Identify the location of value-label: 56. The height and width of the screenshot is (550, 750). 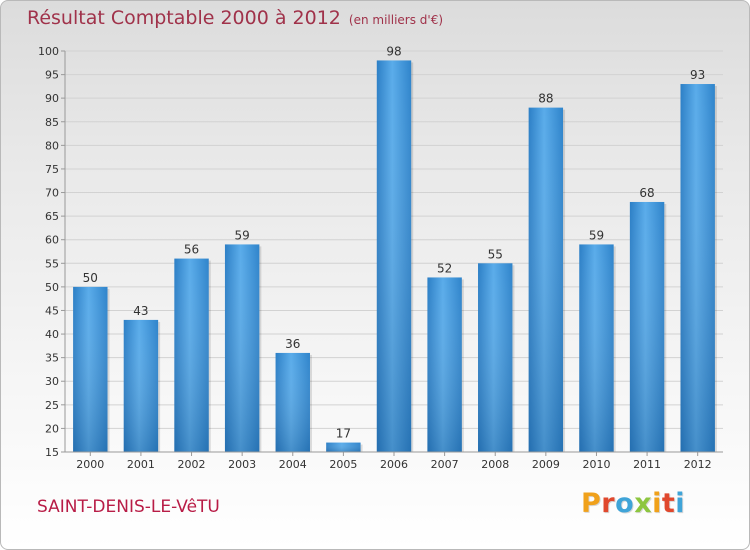
(191, 250).